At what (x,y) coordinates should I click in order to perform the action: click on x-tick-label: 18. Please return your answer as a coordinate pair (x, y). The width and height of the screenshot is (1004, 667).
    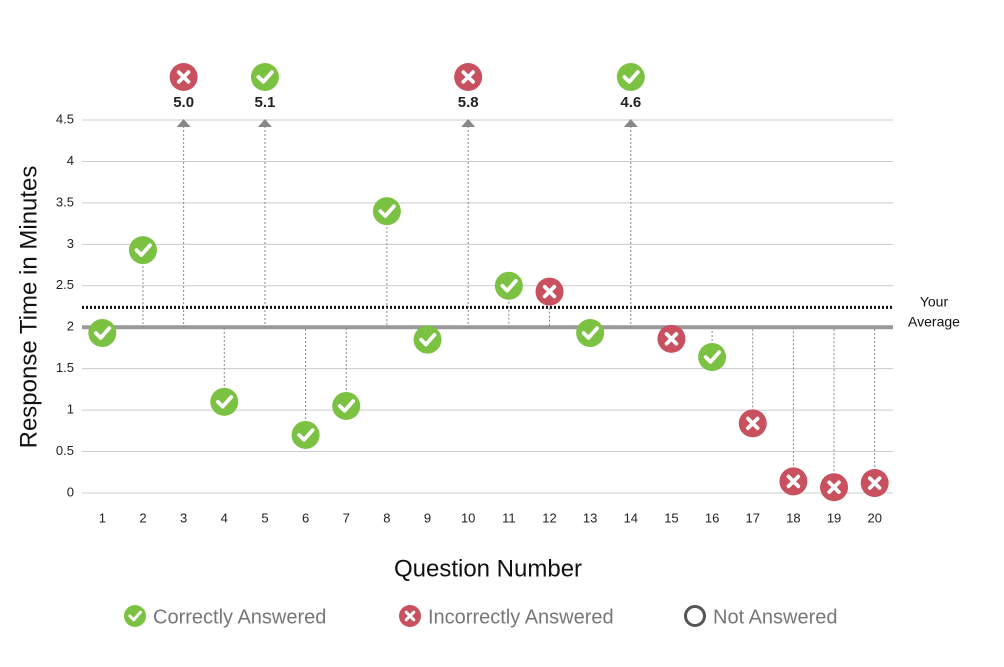
    Looking at the image, I should click on (793, 517).